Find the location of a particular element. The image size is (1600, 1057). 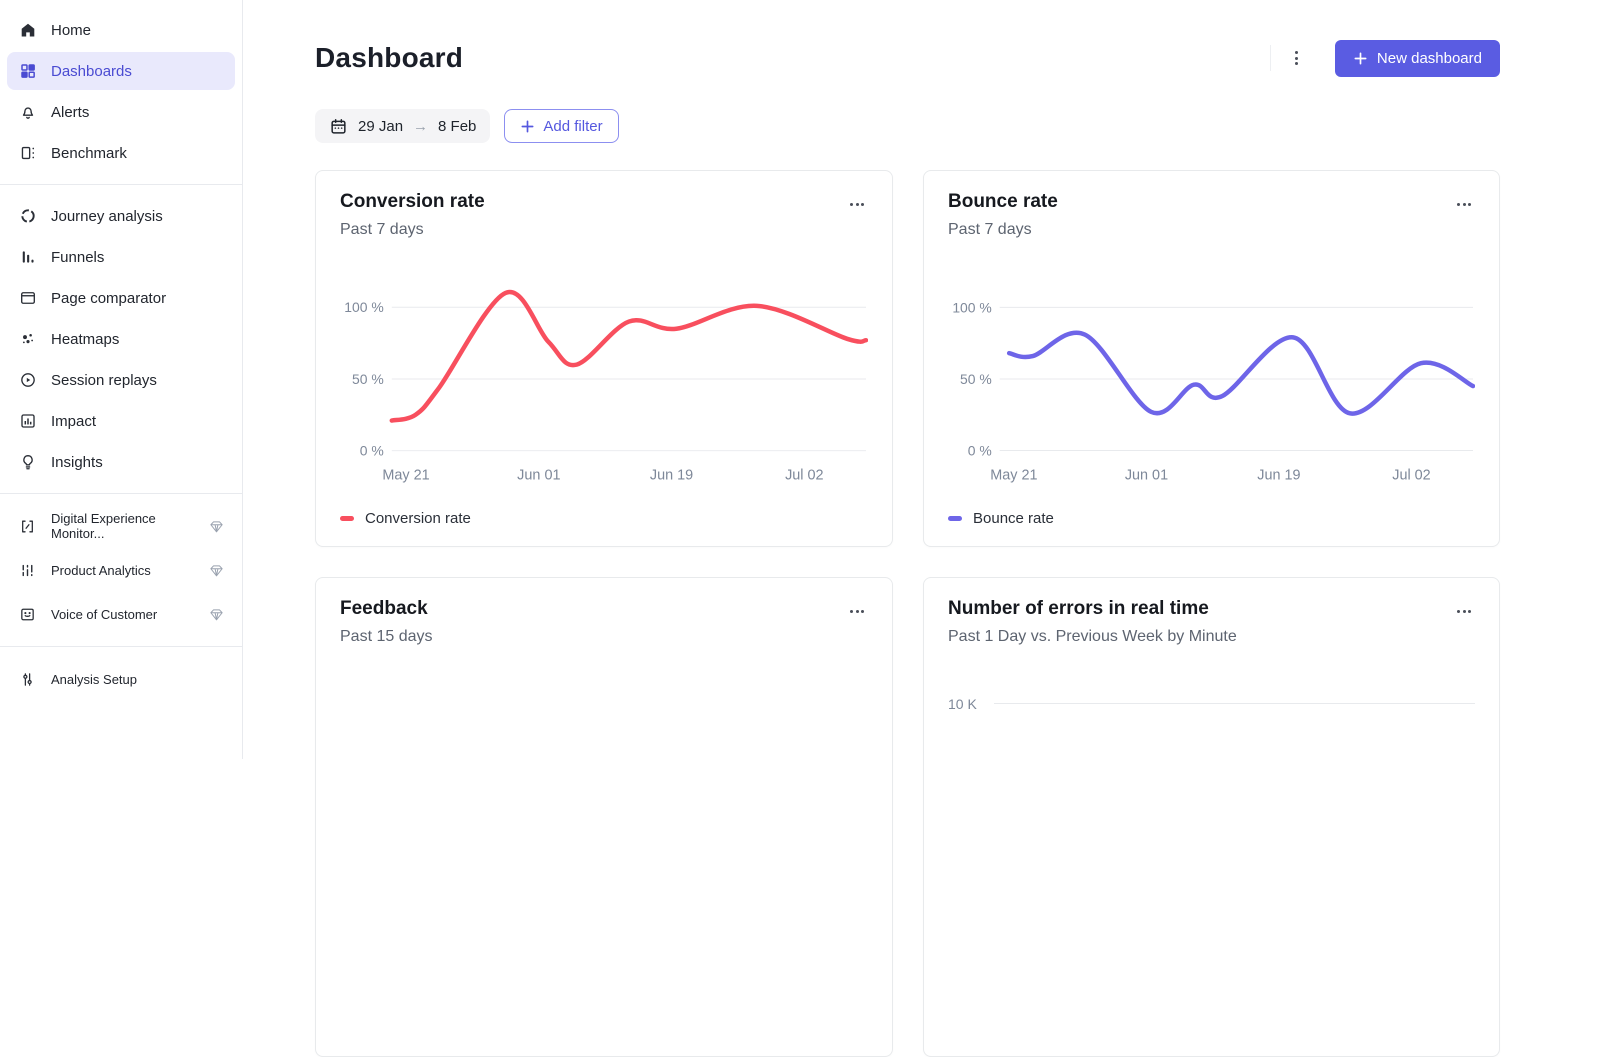

sidebar-item-label: Product Analytics is located at coordinates (101, 570).